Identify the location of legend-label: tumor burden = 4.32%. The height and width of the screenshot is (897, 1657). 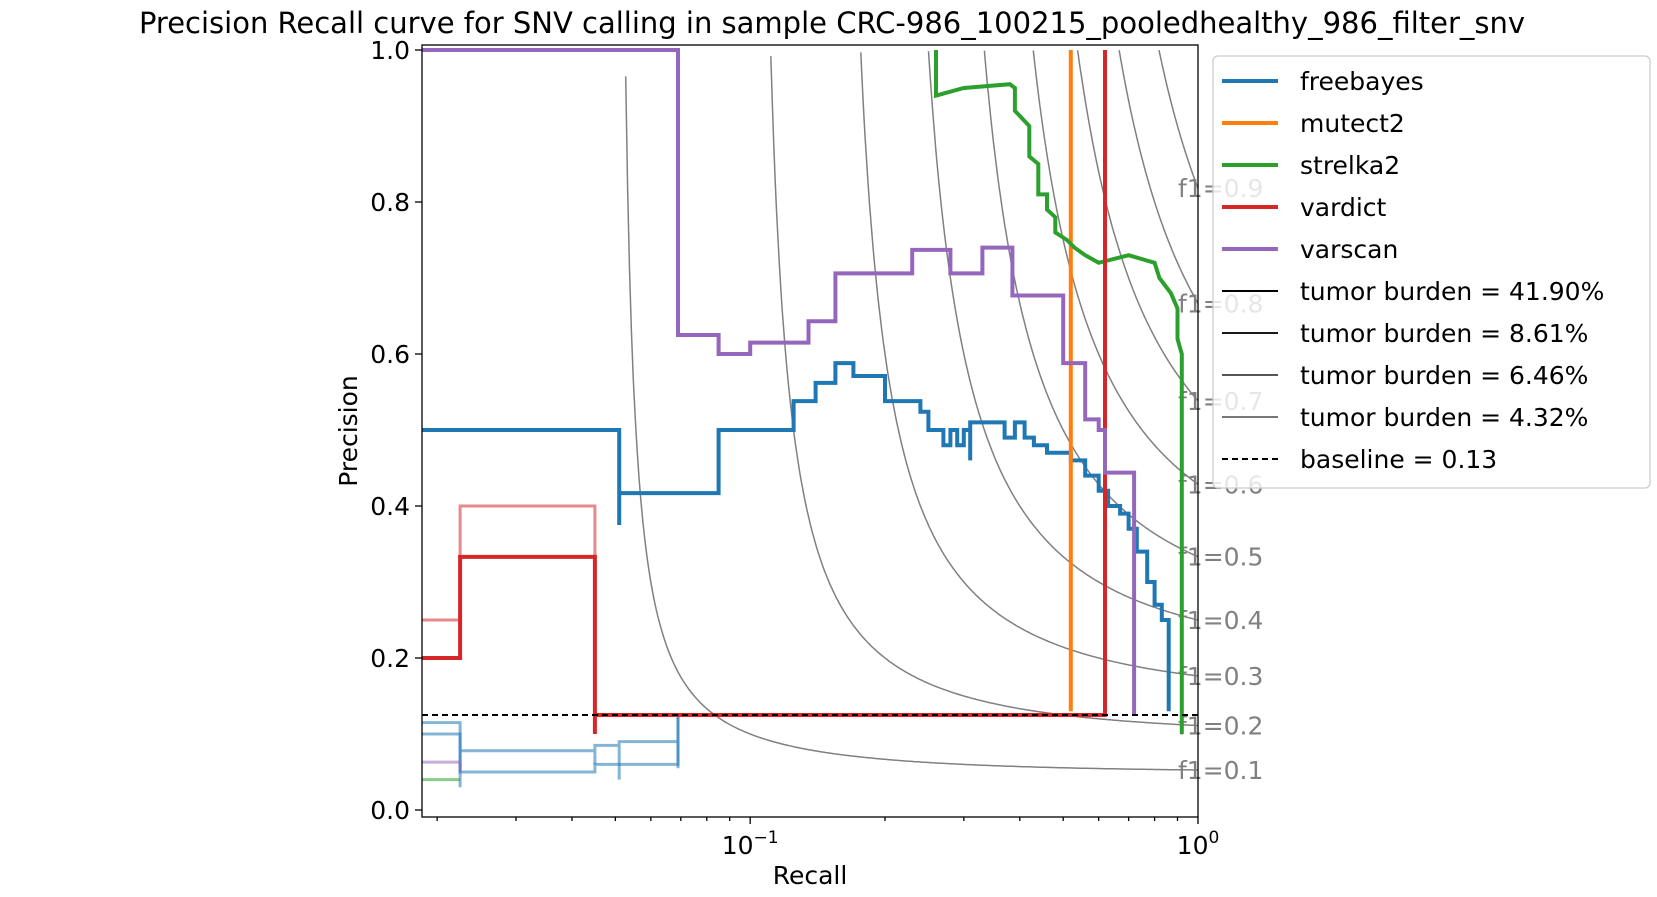
(1444, 417).